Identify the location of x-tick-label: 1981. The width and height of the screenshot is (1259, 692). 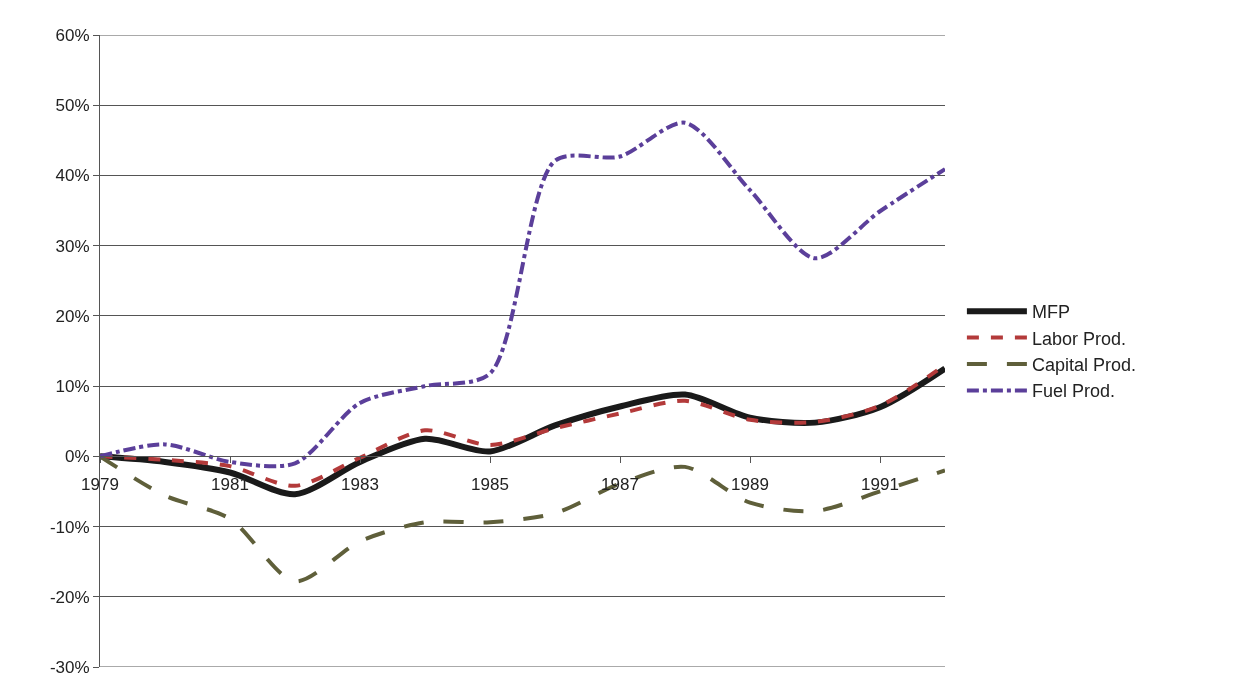
(230, 484).